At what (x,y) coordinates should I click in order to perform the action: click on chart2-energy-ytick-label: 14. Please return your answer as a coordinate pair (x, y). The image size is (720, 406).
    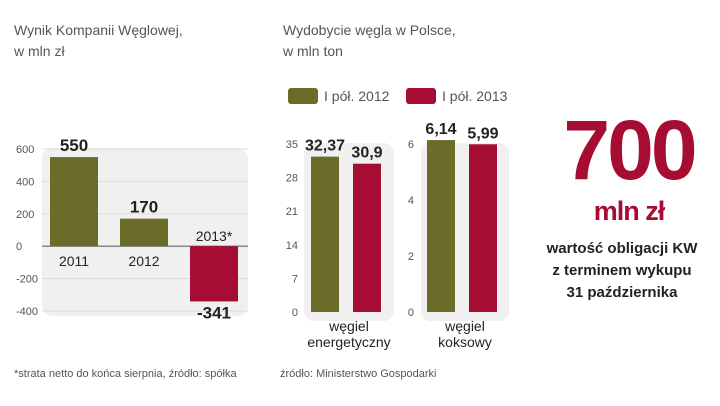
    Looking at the image, I should click on (292, 246).